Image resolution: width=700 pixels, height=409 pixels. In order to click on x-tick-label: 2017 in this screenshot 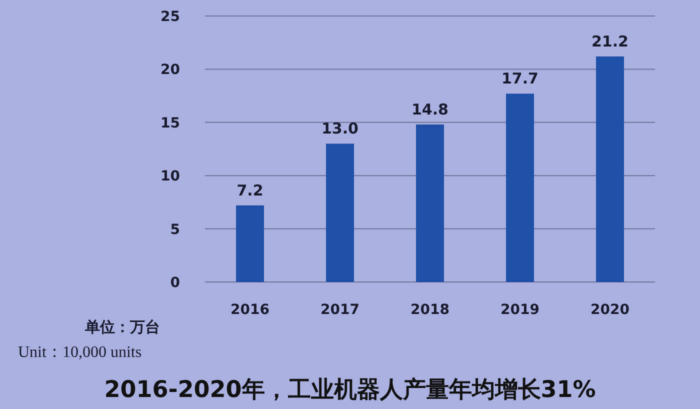, I will do `click(340, 310)`.